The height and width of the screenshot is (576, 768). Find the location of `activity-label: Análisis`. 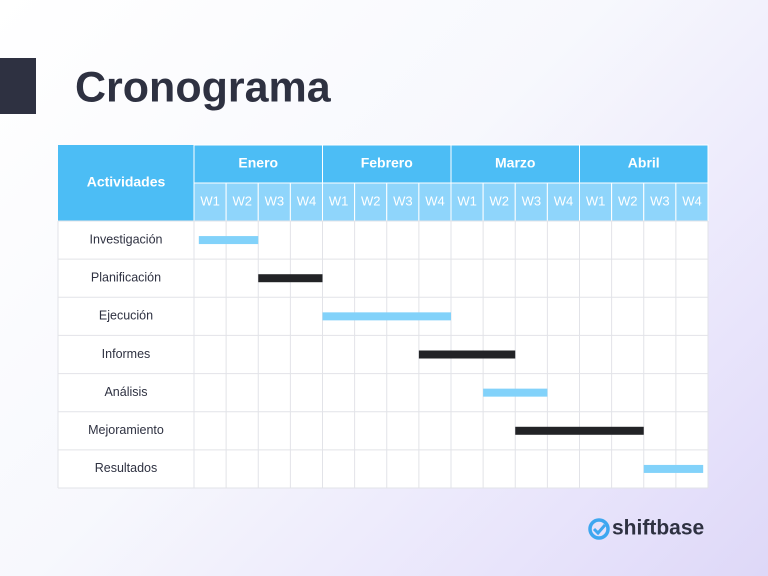

activity-label: Análisis is located at coordinates (125, 392).